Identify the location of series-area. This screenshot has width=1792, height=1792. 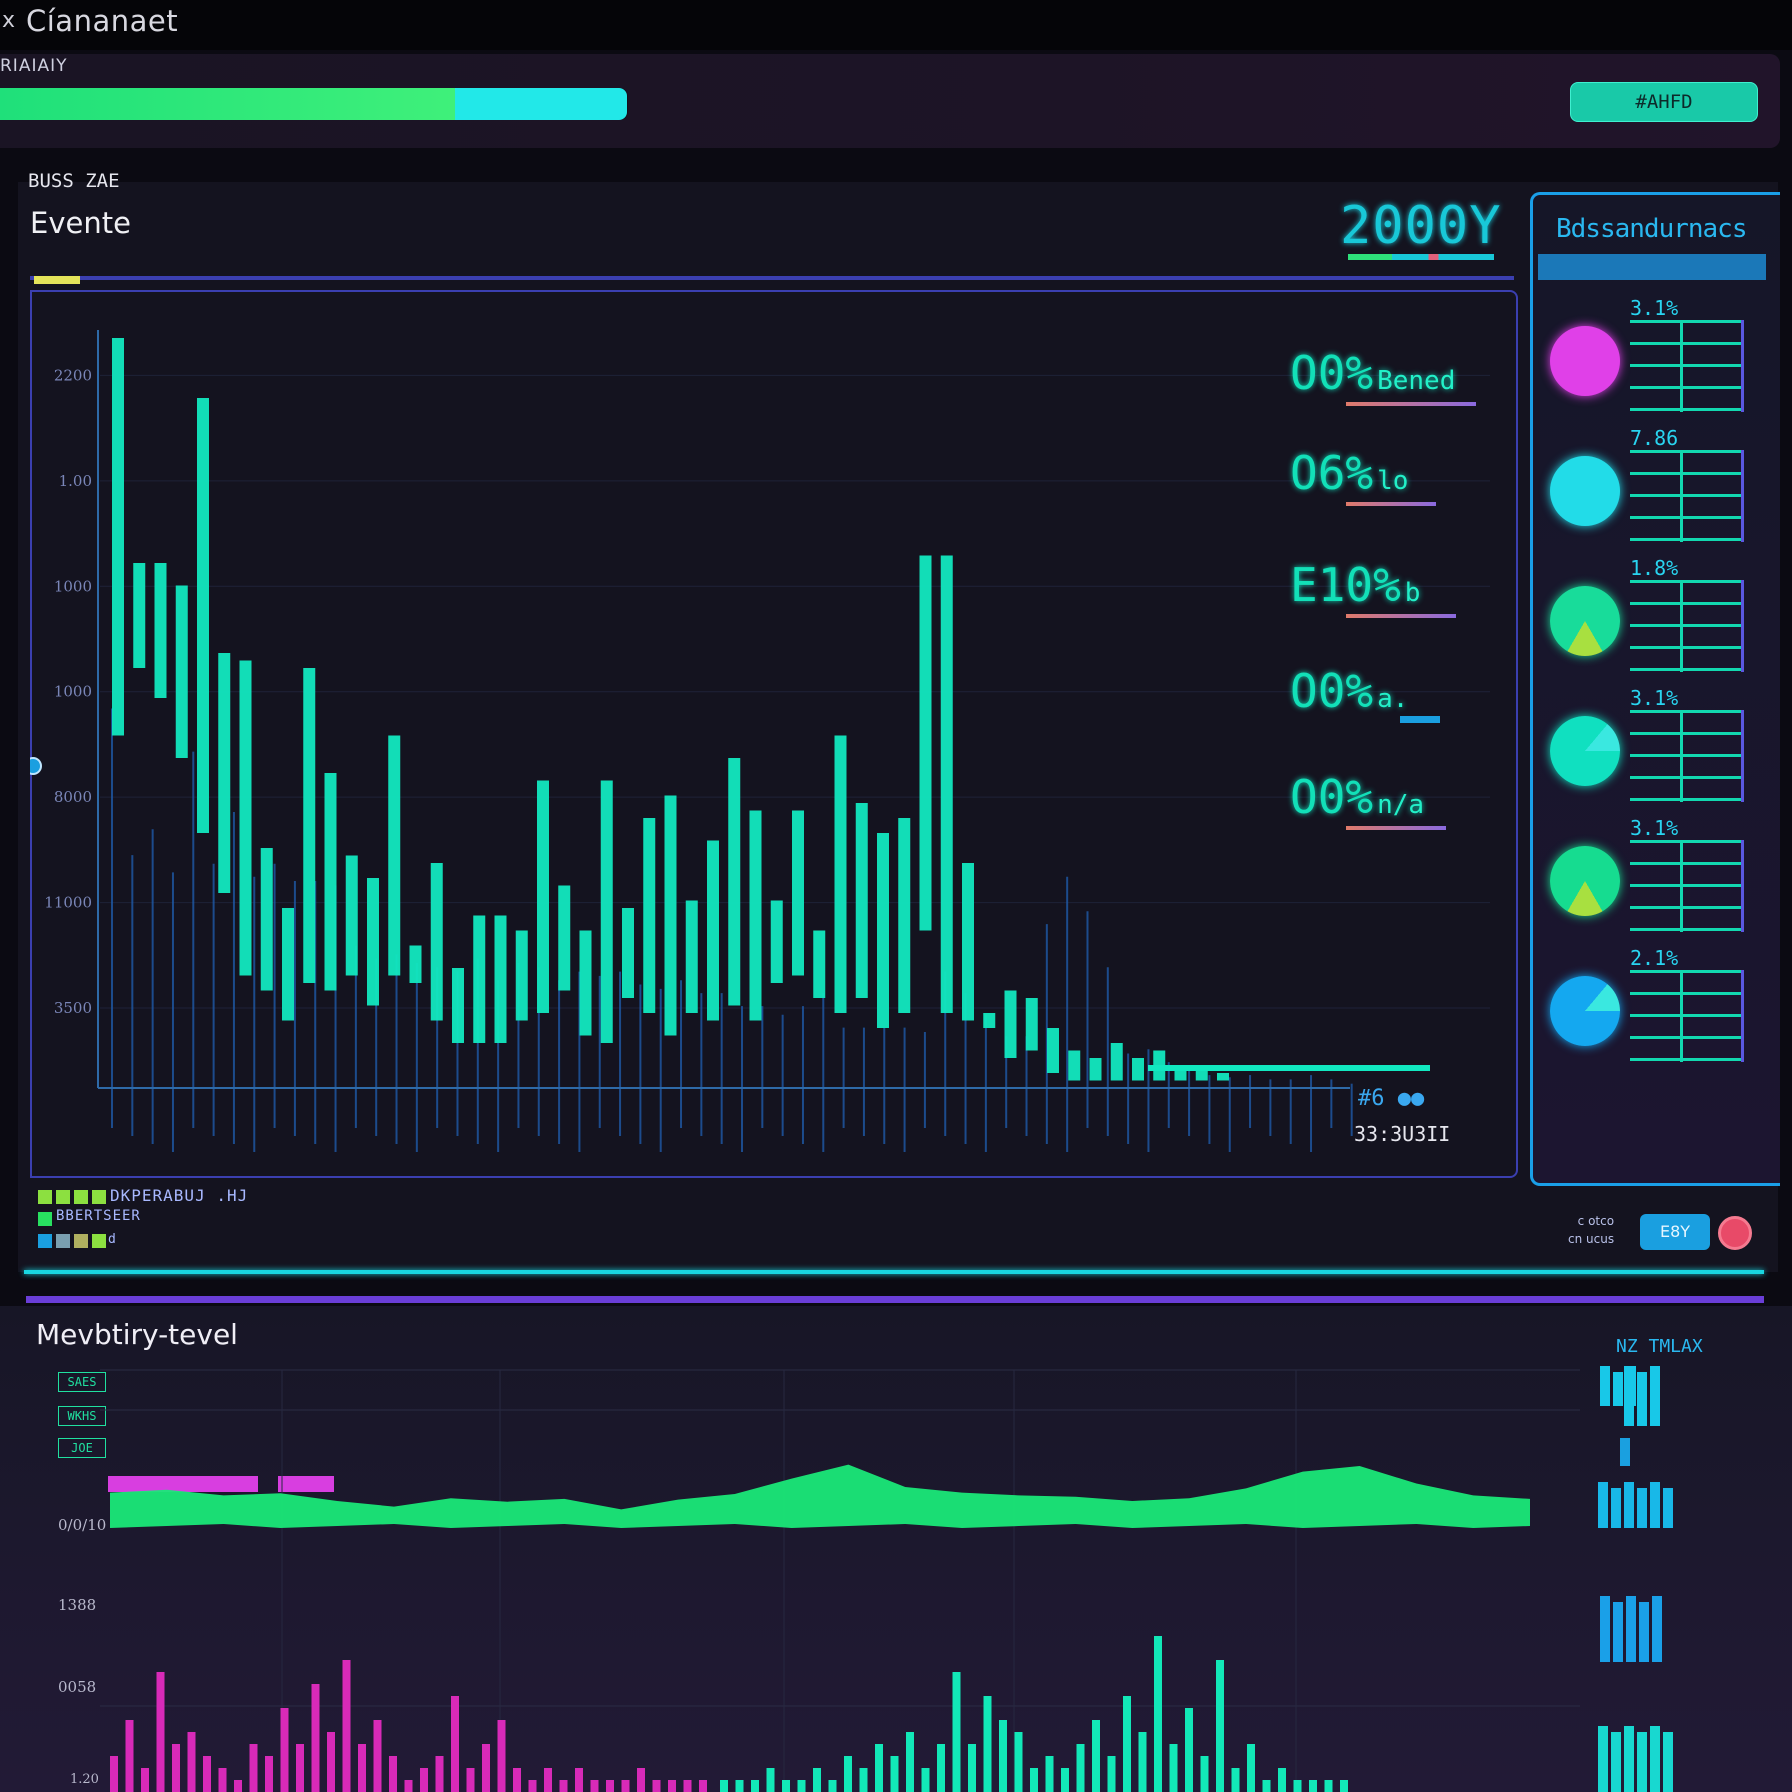
(820, 1496).